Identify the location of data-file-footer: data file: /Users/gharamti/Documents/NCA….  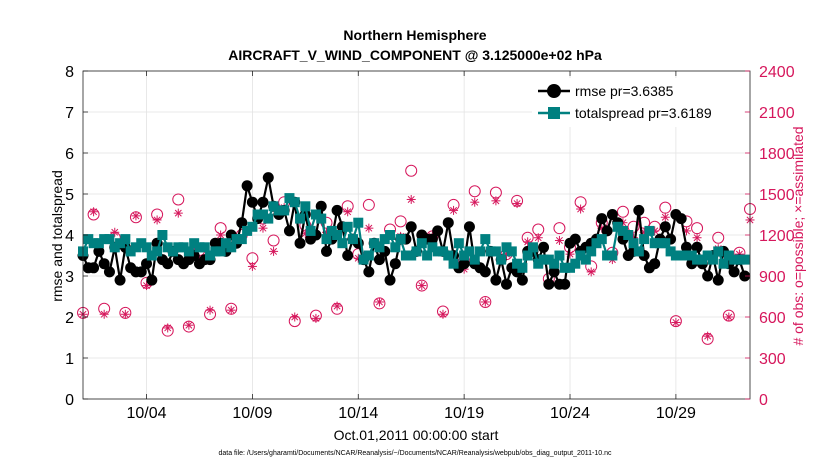
(415, 453).